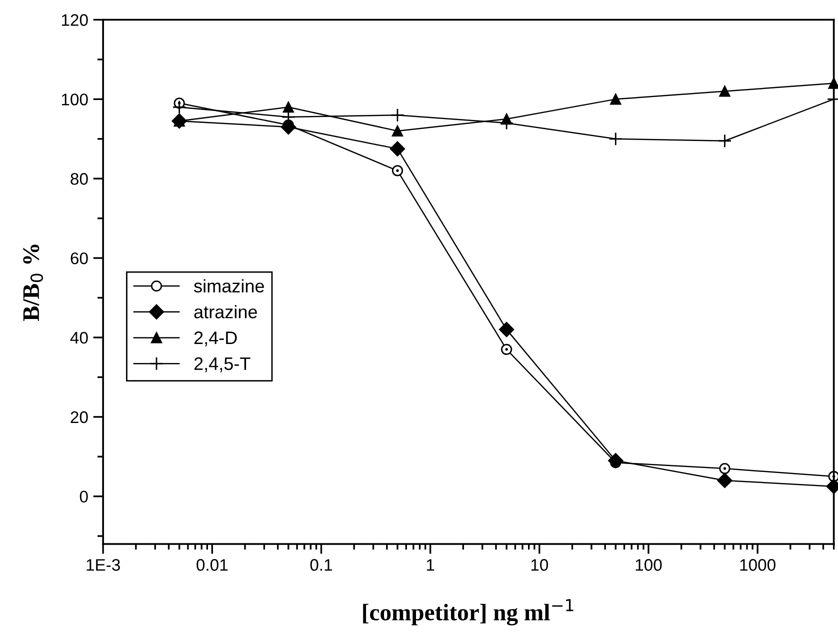  What do you see at coordinates (539, 565) in the screenshot?
I see `x-tick-label: 10` at bounding box center [539, 565].